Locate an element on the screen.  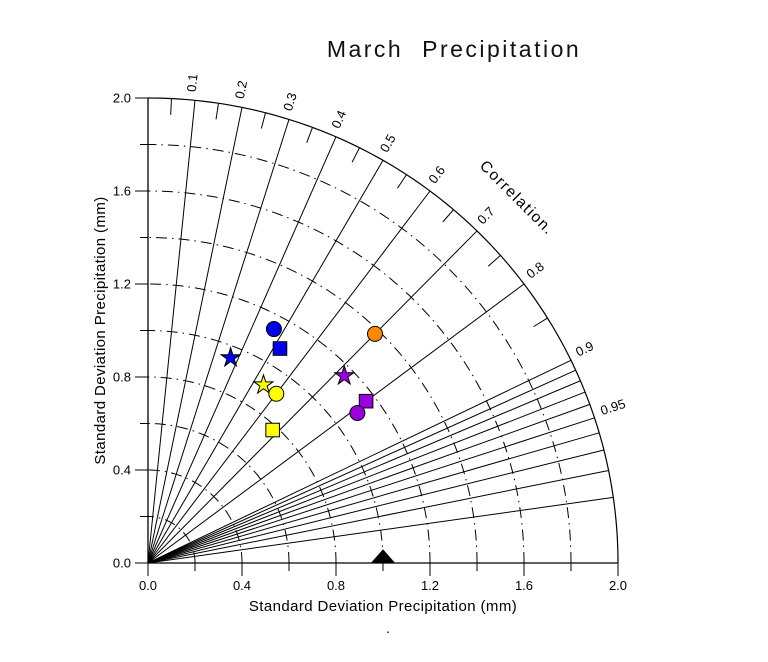
stray-period: . is located at coordinates (388, 628).